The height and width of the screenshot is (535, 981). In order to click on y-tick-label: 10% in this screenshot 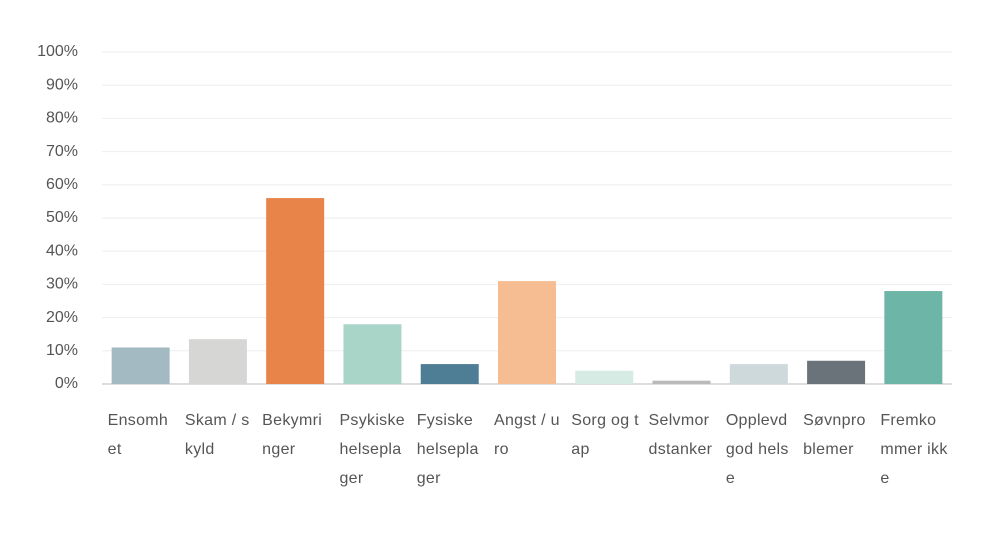, I will do `click(62, 350)`.